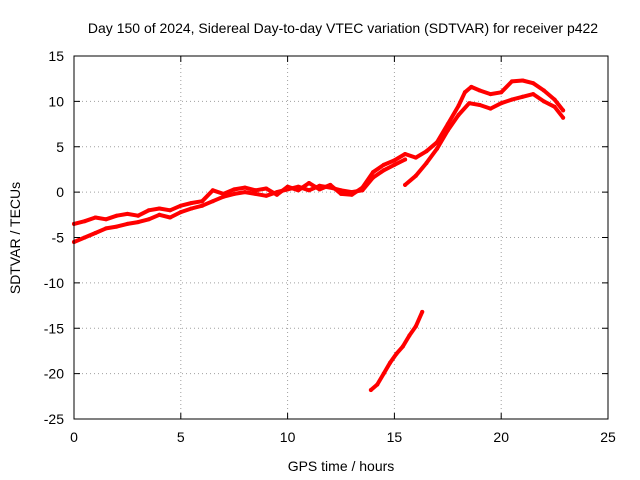  Describe the element at coordinates (54, 374) in the screenshot. I see `y-tick-label: -20` at that location.